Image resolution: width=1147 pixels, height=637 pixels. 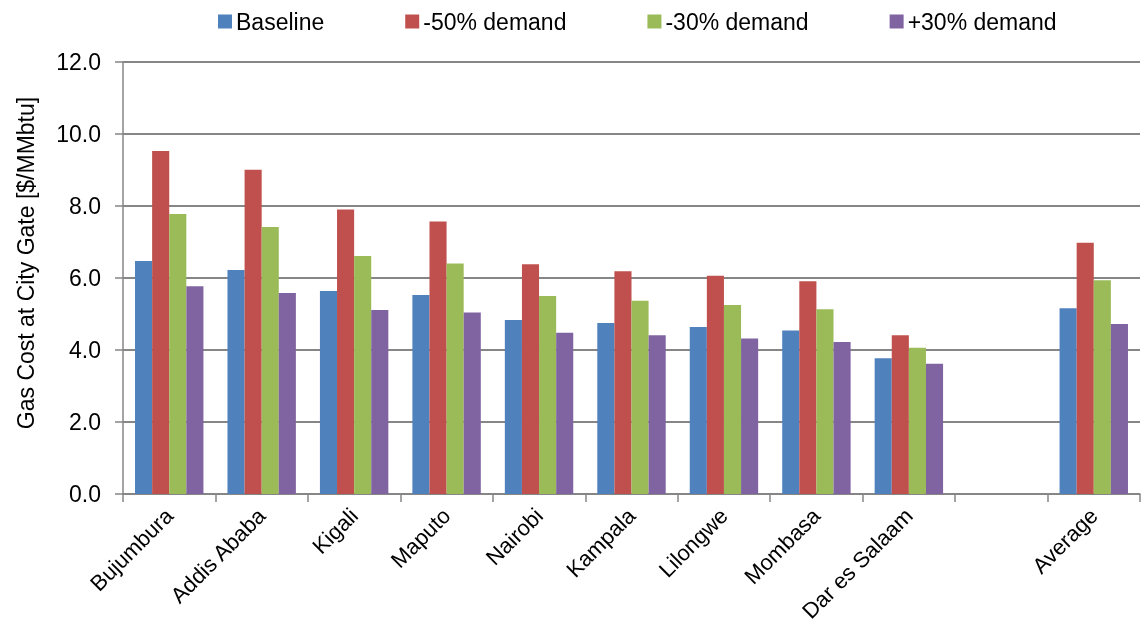 I want to click on y-tick-label: 4.0, so click(x=85, y=350).